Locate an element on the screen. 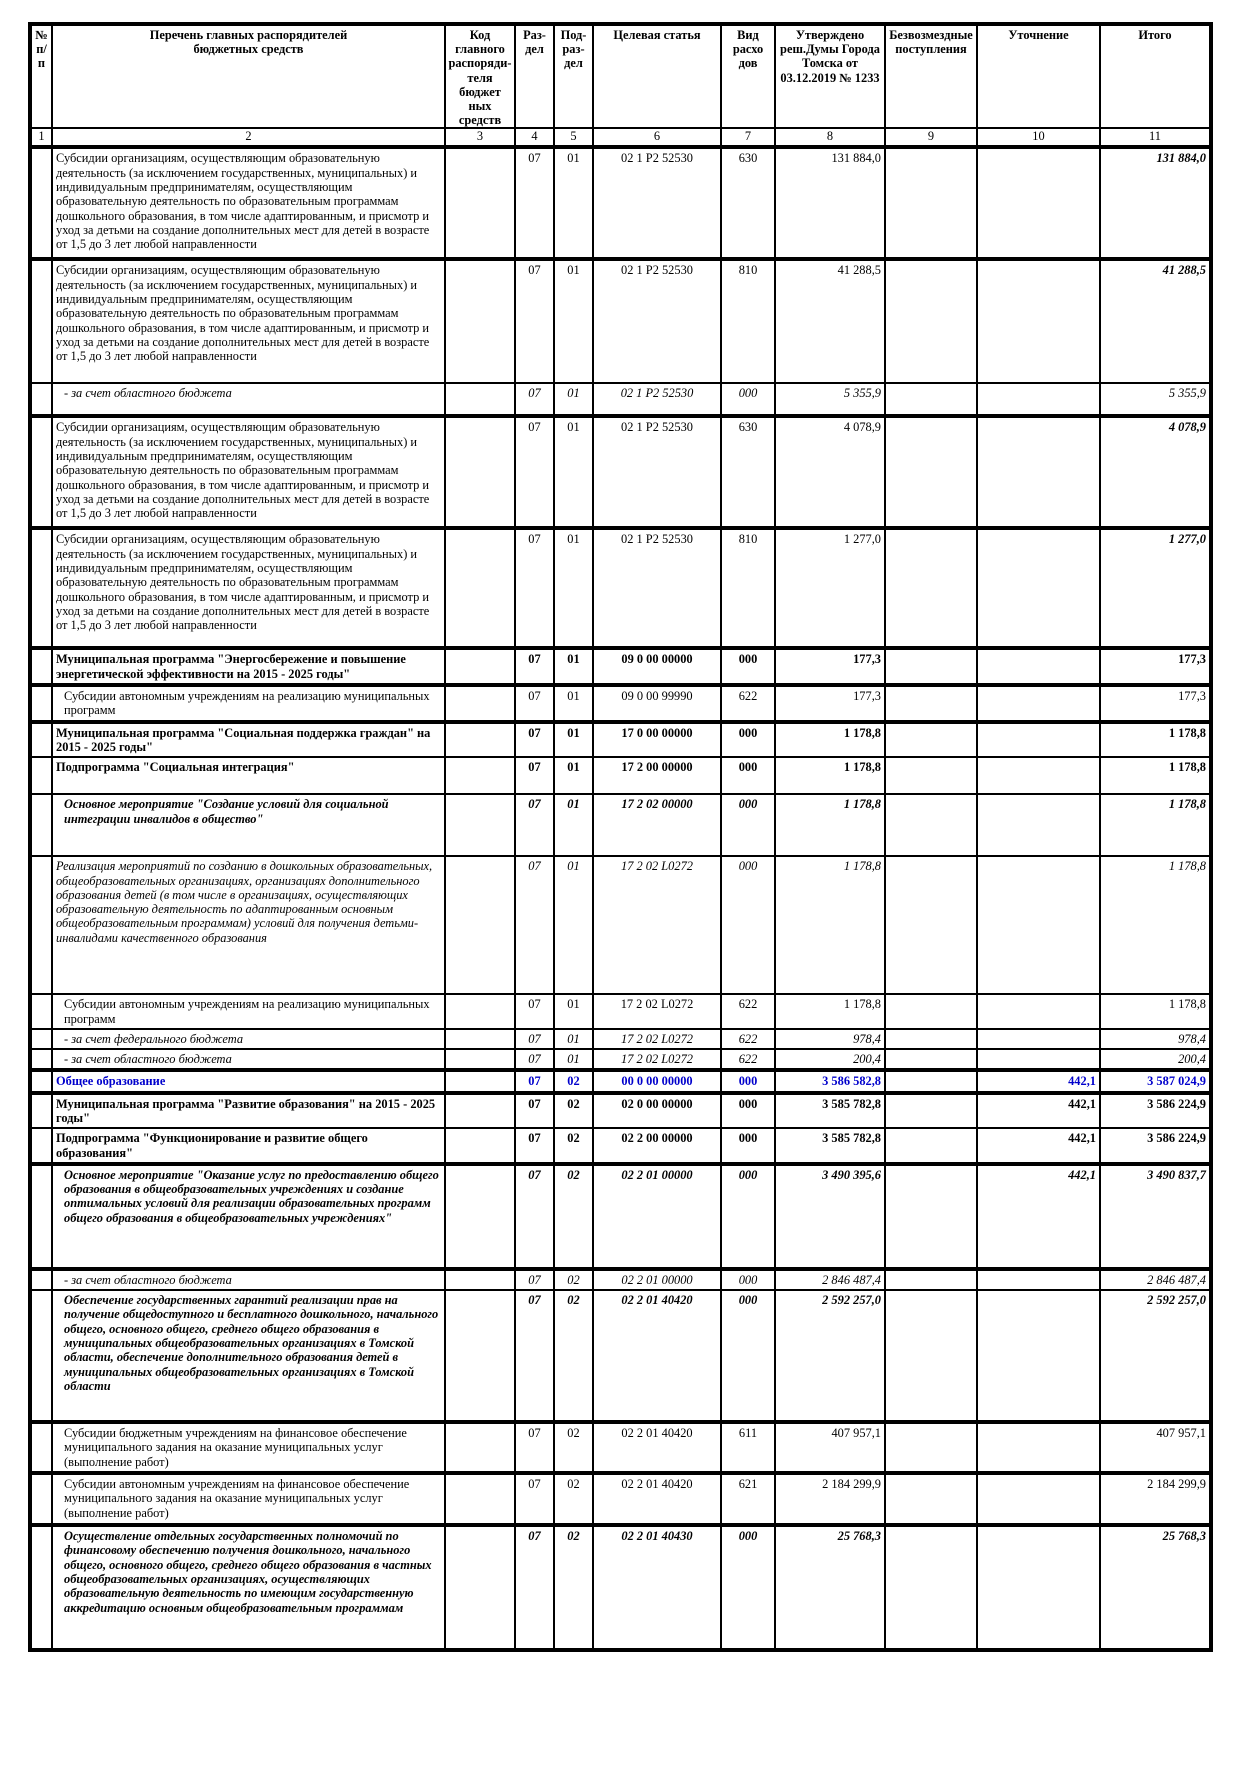 Image resolution: width=1240 pixels, height=1776 pixels. cell-total: 2 184 299,9 is located at coordinates (1155, 1499).